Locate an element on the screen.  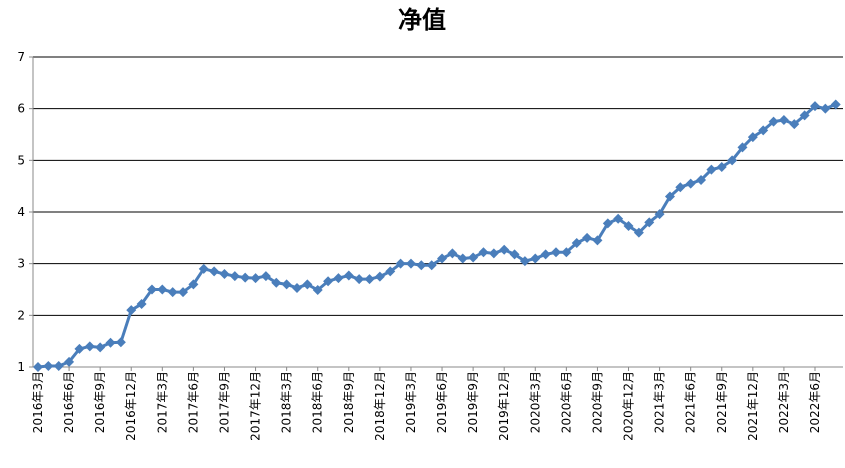
x-tick-label: 2020年12月 is located at coordinates (629, 406).